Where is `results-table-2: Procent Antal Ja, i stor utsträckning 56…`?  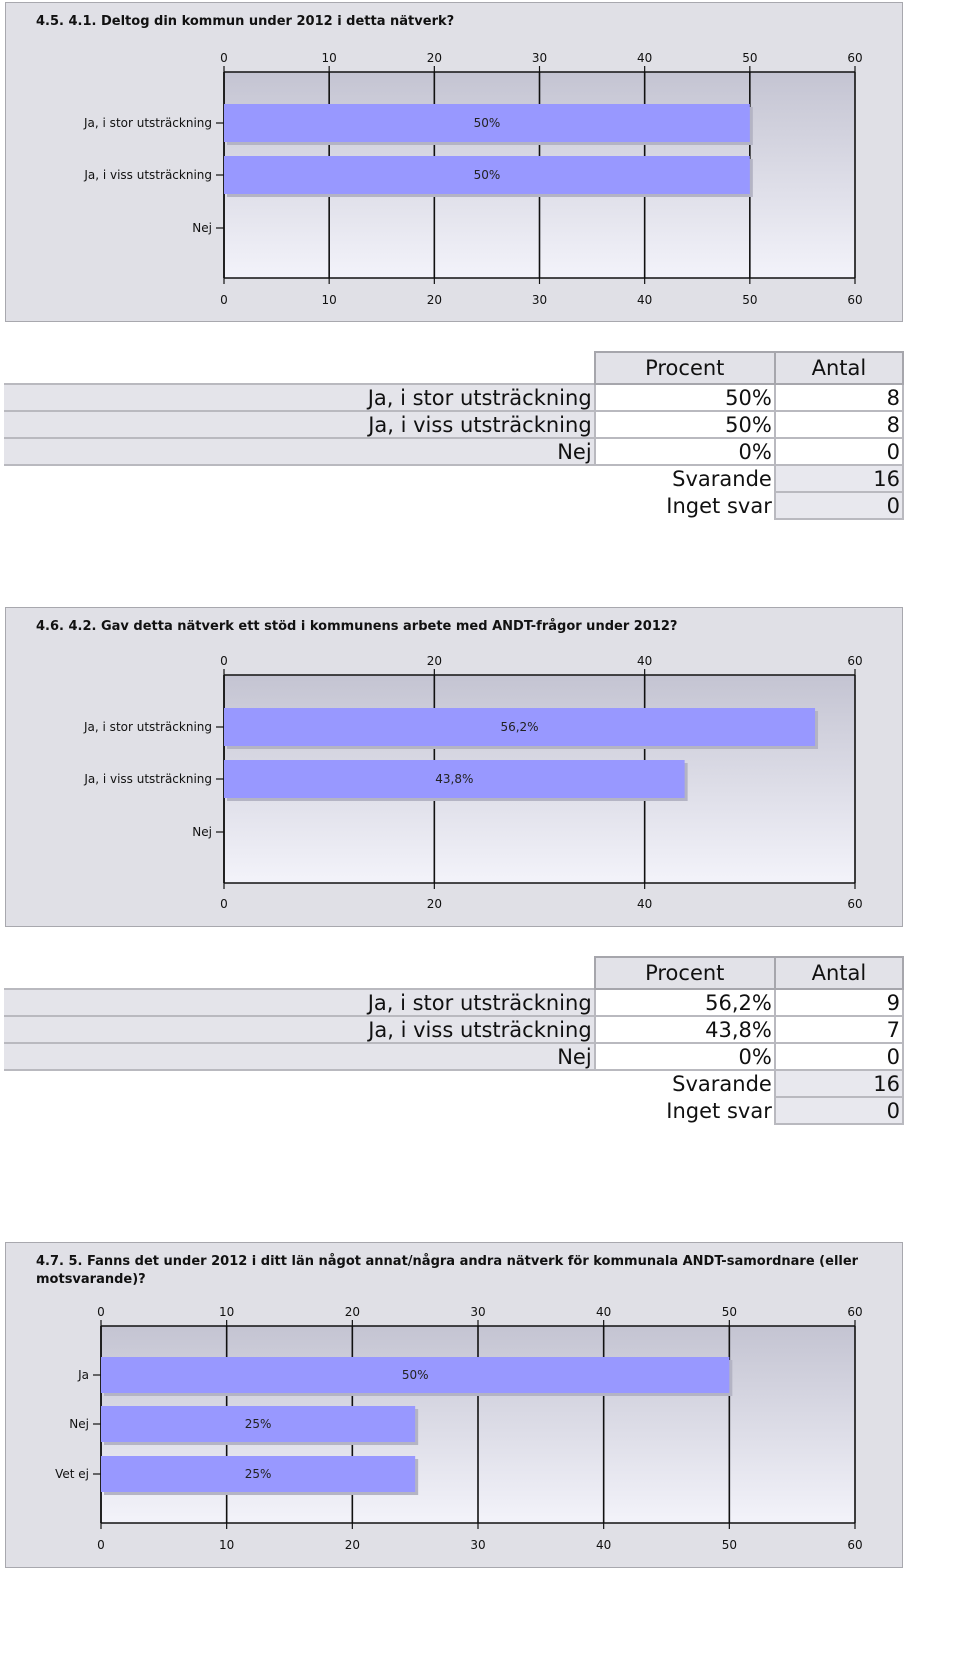
results-table-2: Procent Antal Ja, i stor utsträckning 56… is located at coordinates (454, 1040).